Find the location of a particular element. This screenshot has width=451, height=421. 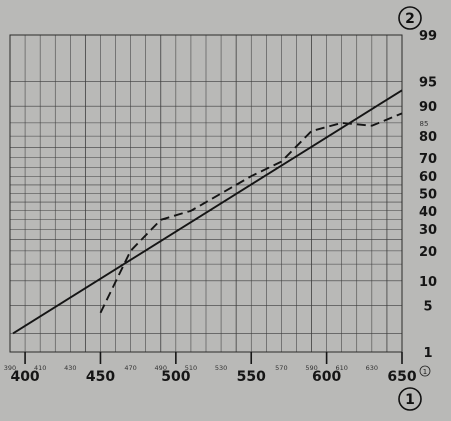

y-tick-label: 50 is located at coordinates (428, 195).